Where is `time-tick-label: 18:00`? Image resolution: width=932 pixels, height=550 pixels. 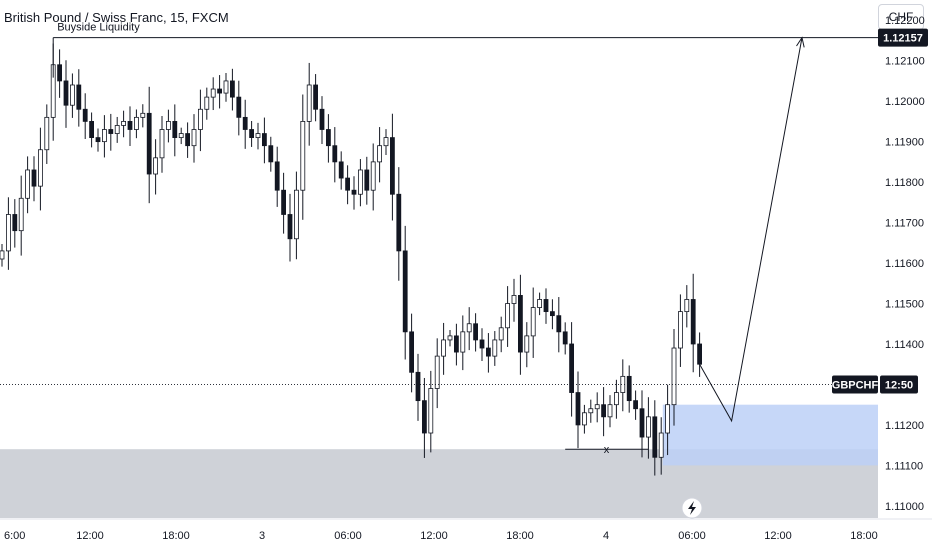 time-tick-label: 18:00 is located at coordinates (176, 536).